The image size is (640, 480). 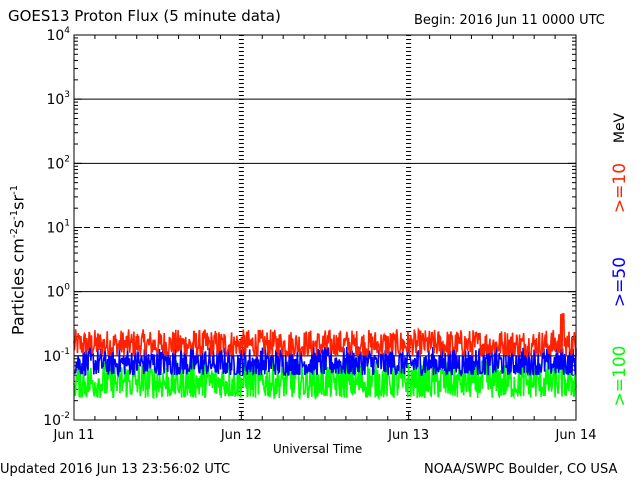 I want to click on y-tick-label: 10⁰, so click(x=58, y=292).